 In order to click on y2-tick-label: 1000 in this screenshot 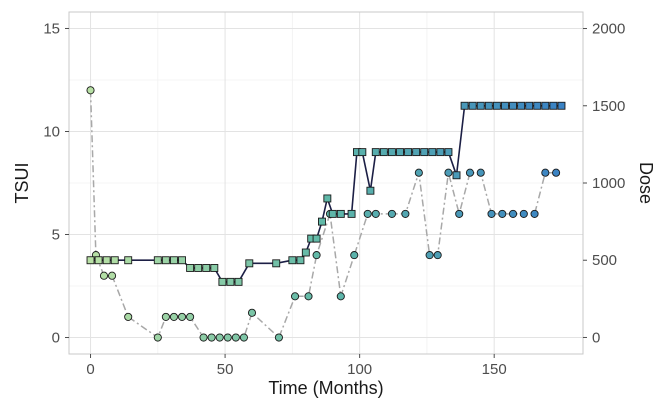, I will do `click(608, 183)`.